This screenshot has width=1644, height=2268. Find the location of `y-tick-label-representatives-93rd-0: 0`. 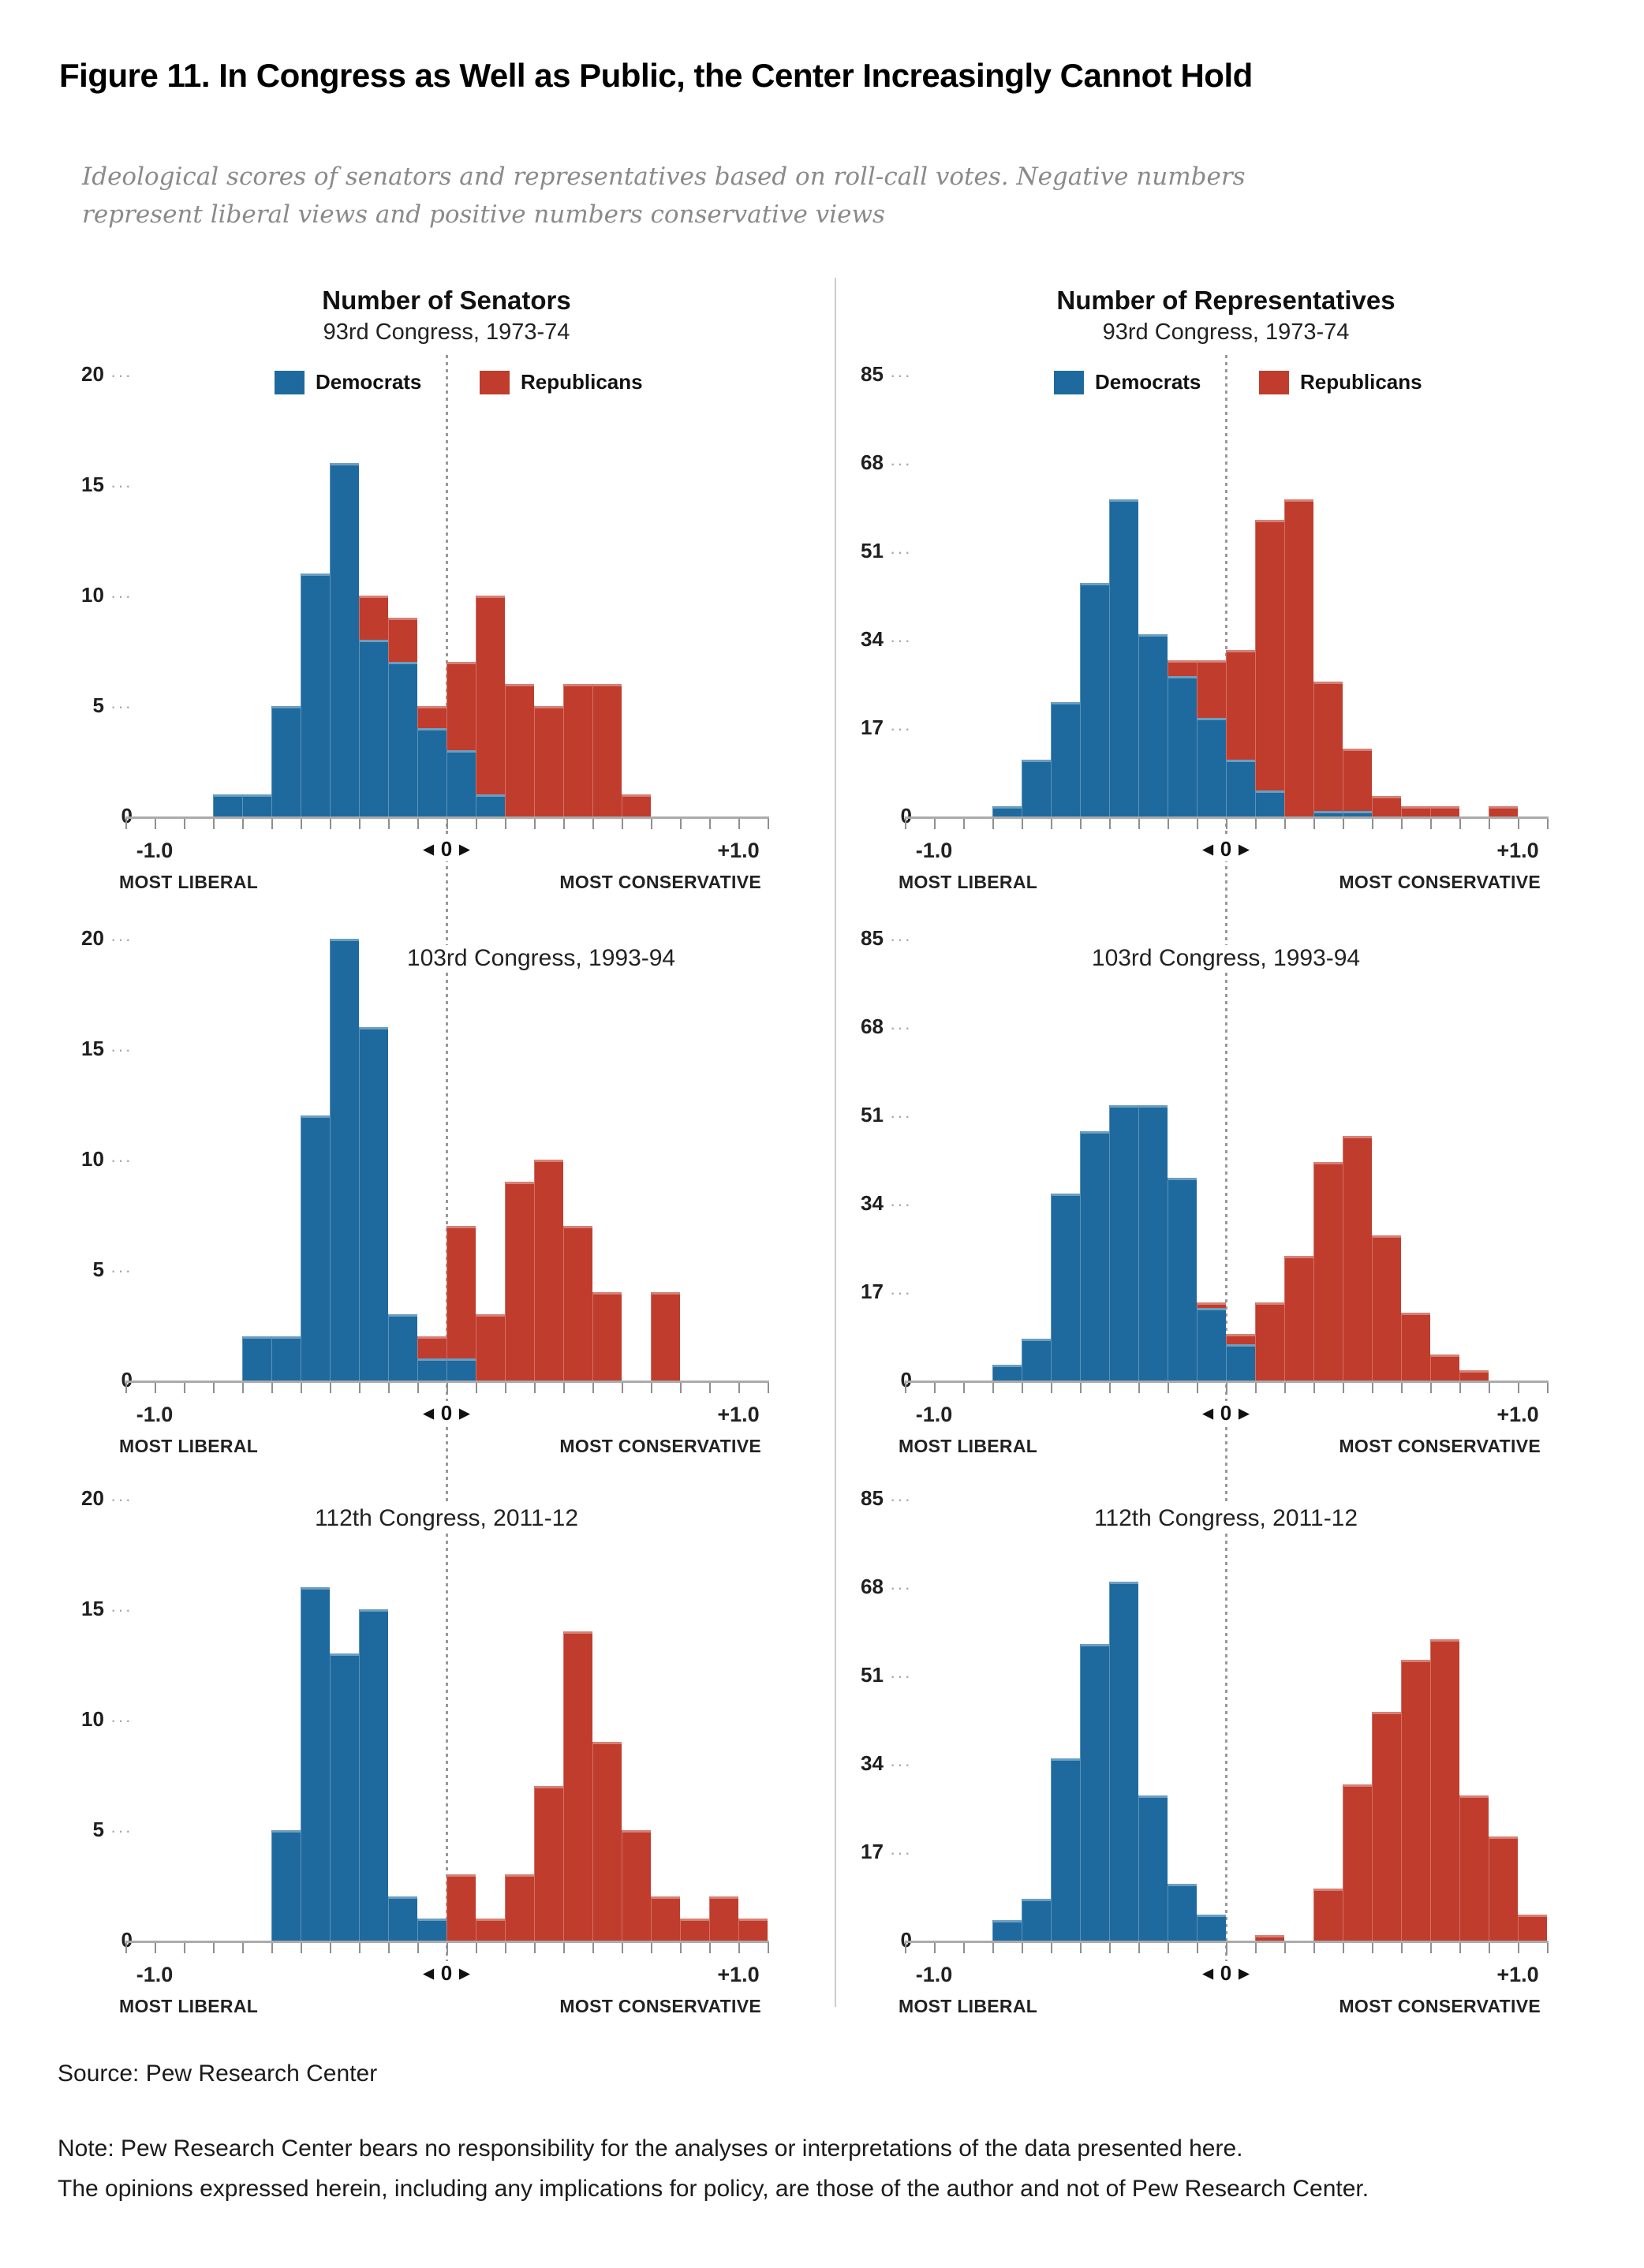

y-tick-label-representatives-93rd-0: 0 is located at coordinates (906, 816).